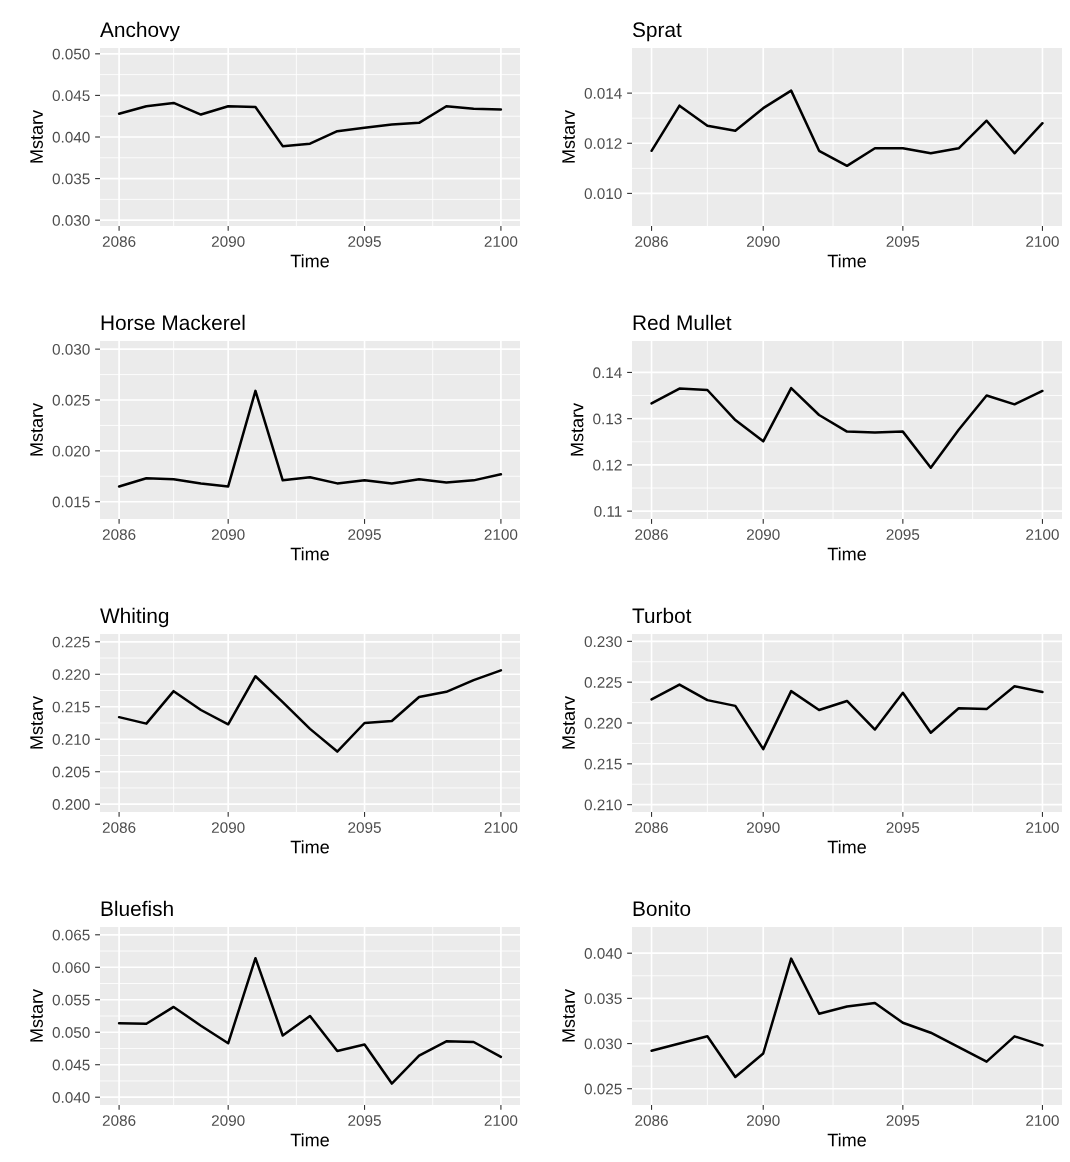 The image size is (1070, 1162). I want to click on y-tick-label: 0.230, so click(603, 642).